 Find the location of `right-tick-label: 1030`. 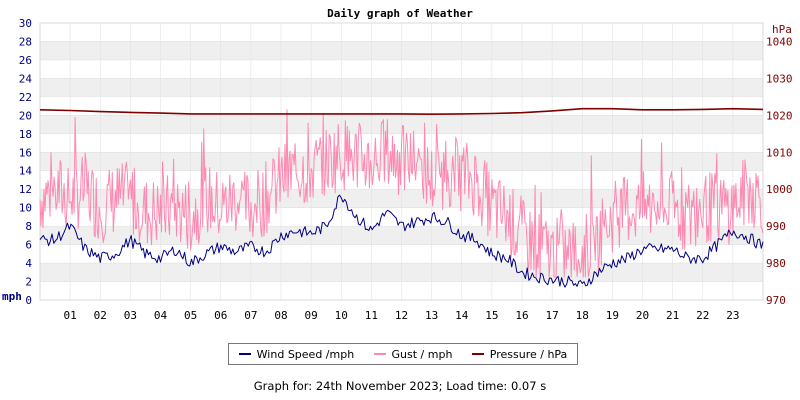

right-tick-label: 1030 is located at coordinates (779, 78).